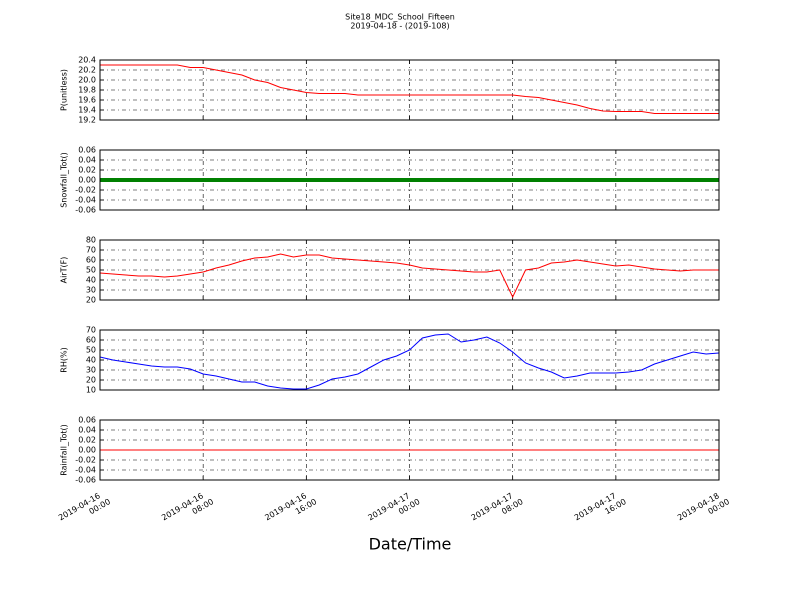 This screenshot has width=800, height=600. I want to click on y-axis-label: Snowfall_Tot(), so click(64, 180).